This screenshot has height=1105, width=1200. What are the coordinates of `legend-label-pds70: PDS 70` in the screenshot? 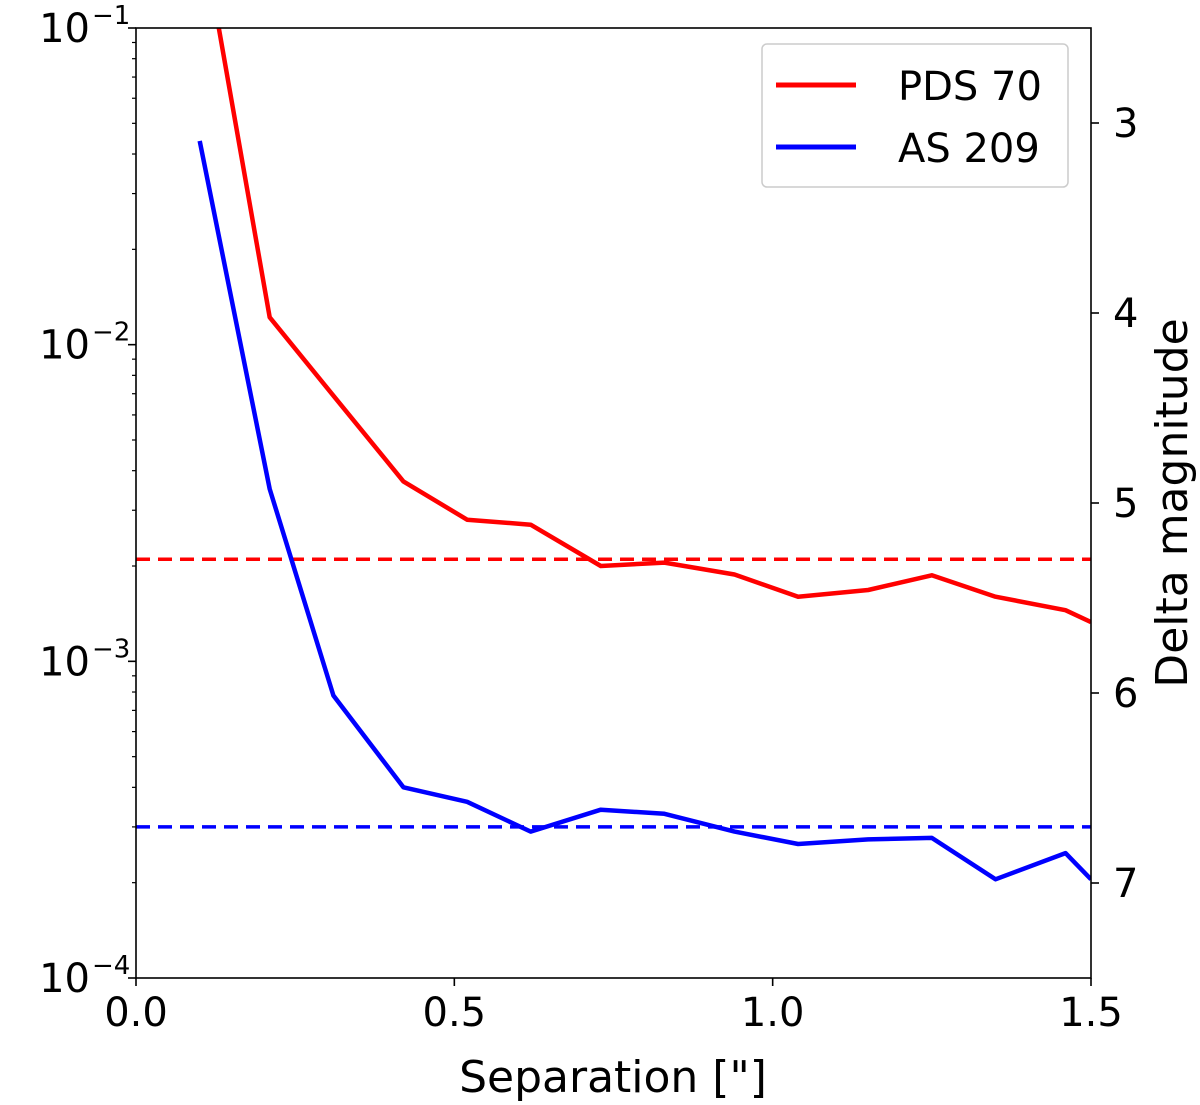 It's located at (970, 87).